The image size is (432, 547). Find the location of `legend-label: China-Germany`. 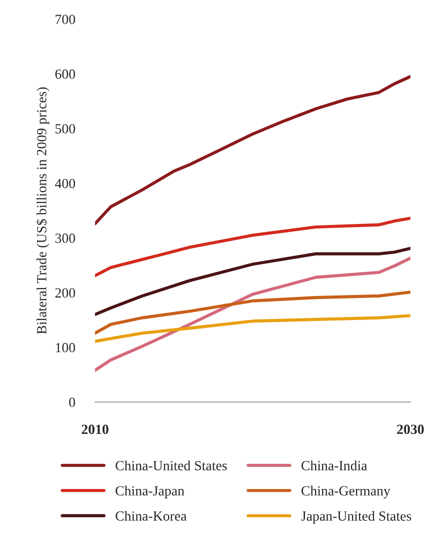

legend-label: China-Germany is located at coordinates (345, 492).